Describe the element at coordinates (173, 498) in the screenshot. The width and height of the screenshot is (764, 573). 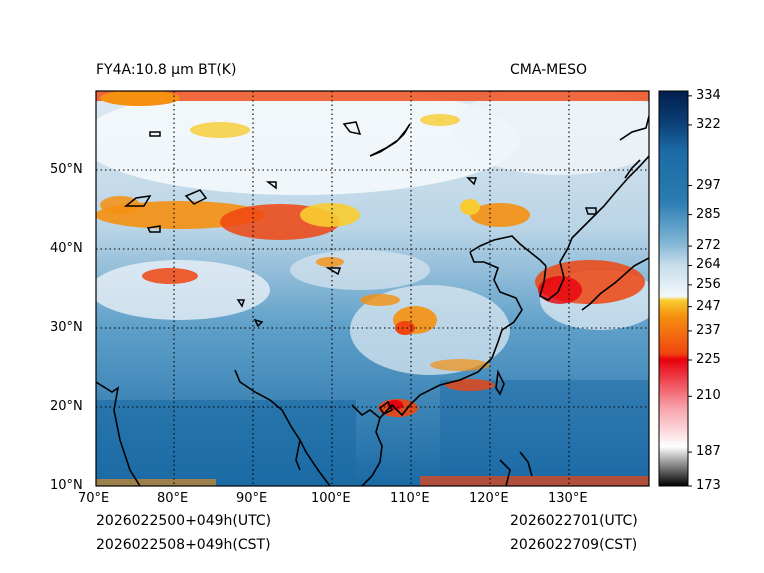
I see `lon-tick-80: 80°E` at that location.